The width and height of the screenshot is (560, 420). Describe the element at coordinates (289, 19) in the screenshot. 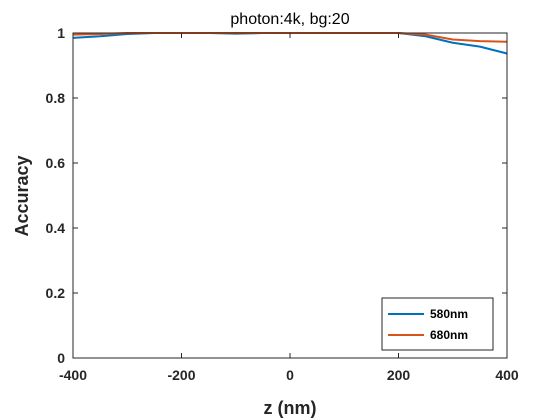

I see `chart-title: photon:4k, bg:20` at that location.